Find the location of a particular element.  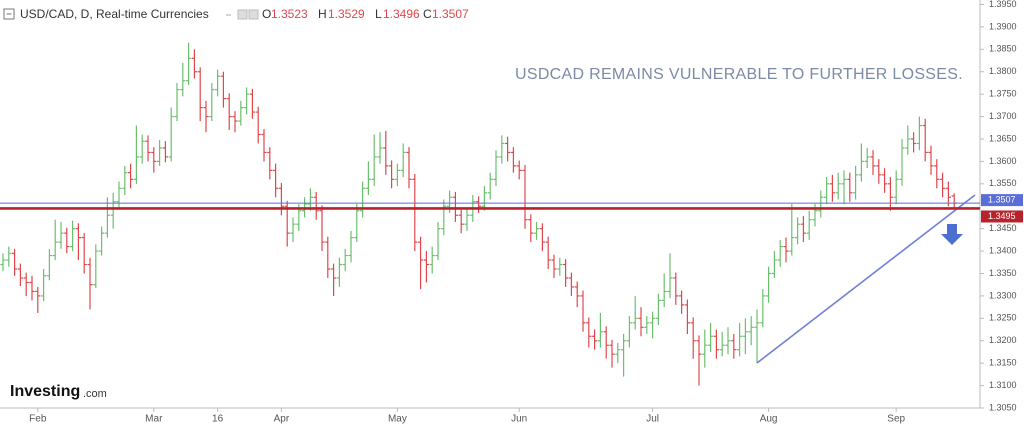

down-arrow is located at coordinates (952, 234).